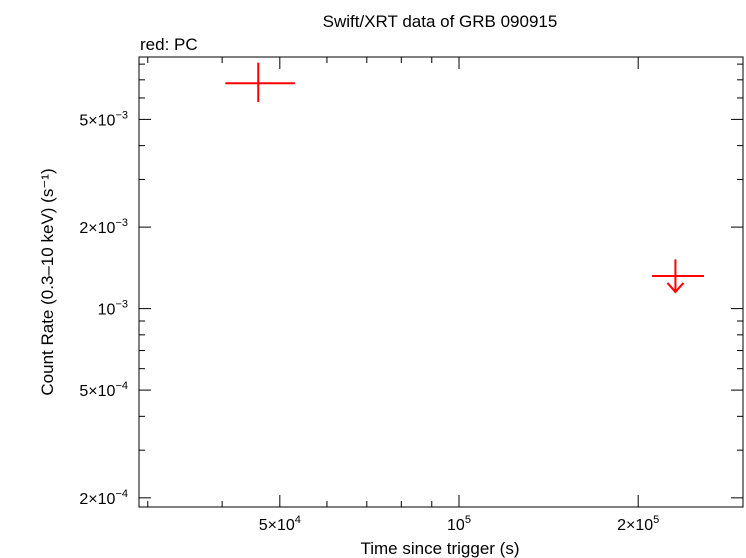 This screenshot has width=746, height=558. Describe the element at coordinates (103, 498) in the screenshot. I see `y-tick-label: 2×10⁻⁴` at that location.